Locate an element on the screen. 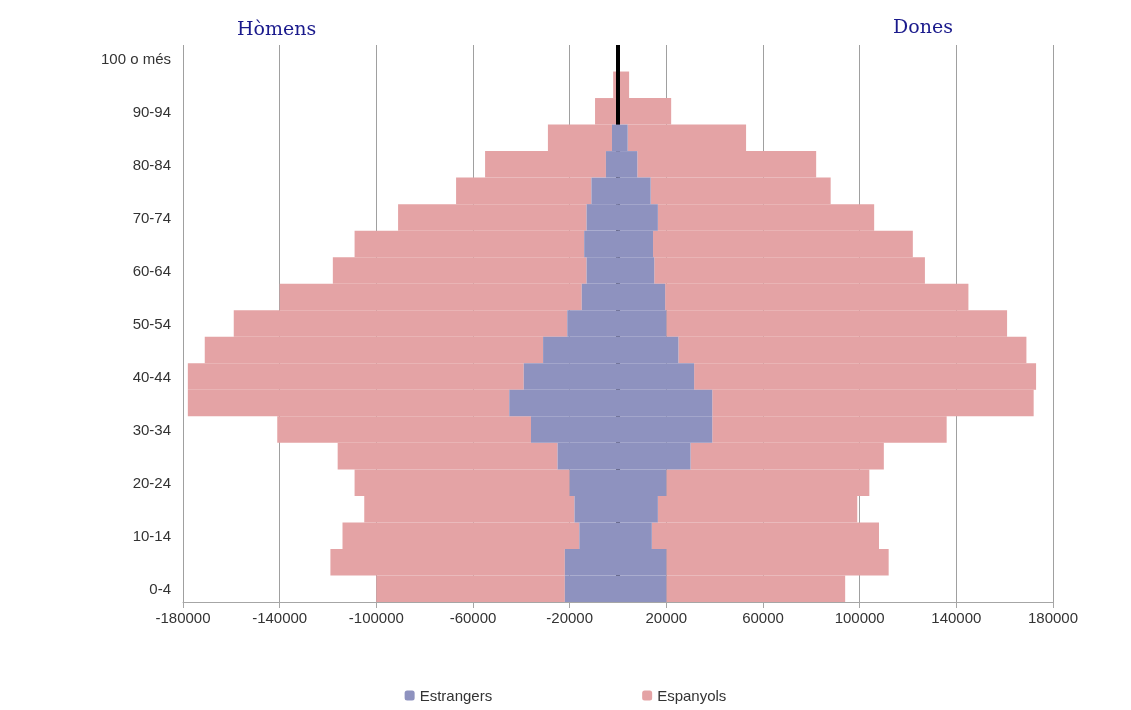  text: Hòmens is located at coordinates (277, 27).